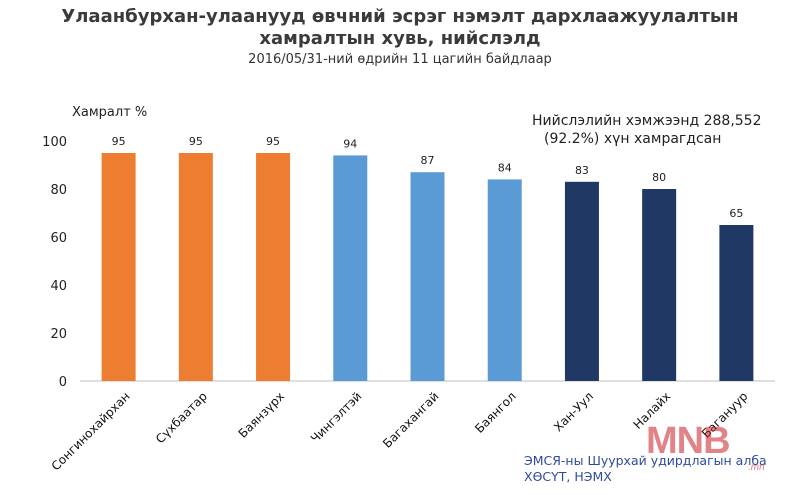  I want to click on source-line-2: ХӨСҮТ, НЭМХ, so click(568, 476).